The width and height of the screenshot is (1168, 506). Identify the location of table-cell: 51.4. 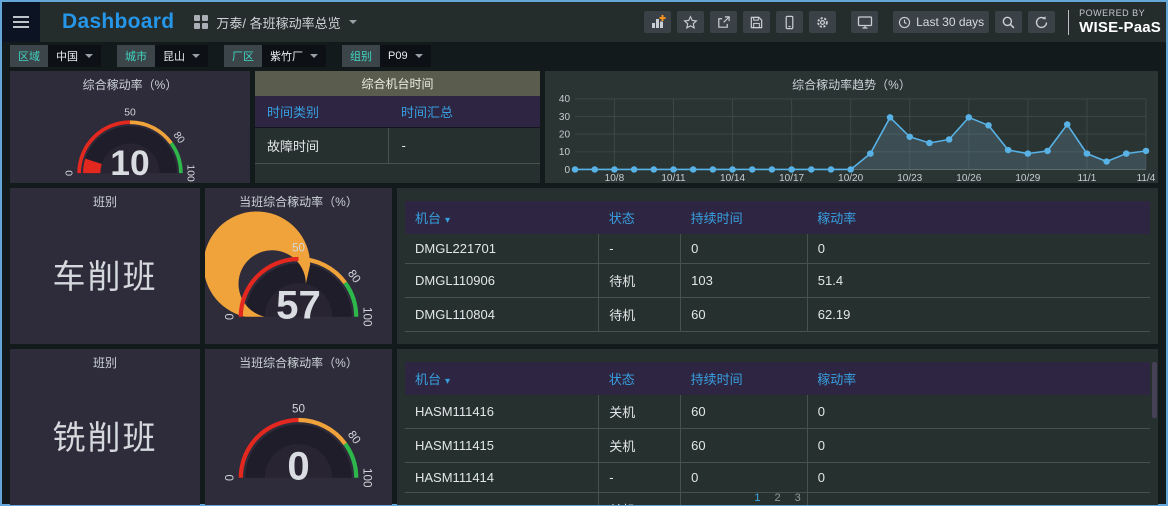
(978, 280).